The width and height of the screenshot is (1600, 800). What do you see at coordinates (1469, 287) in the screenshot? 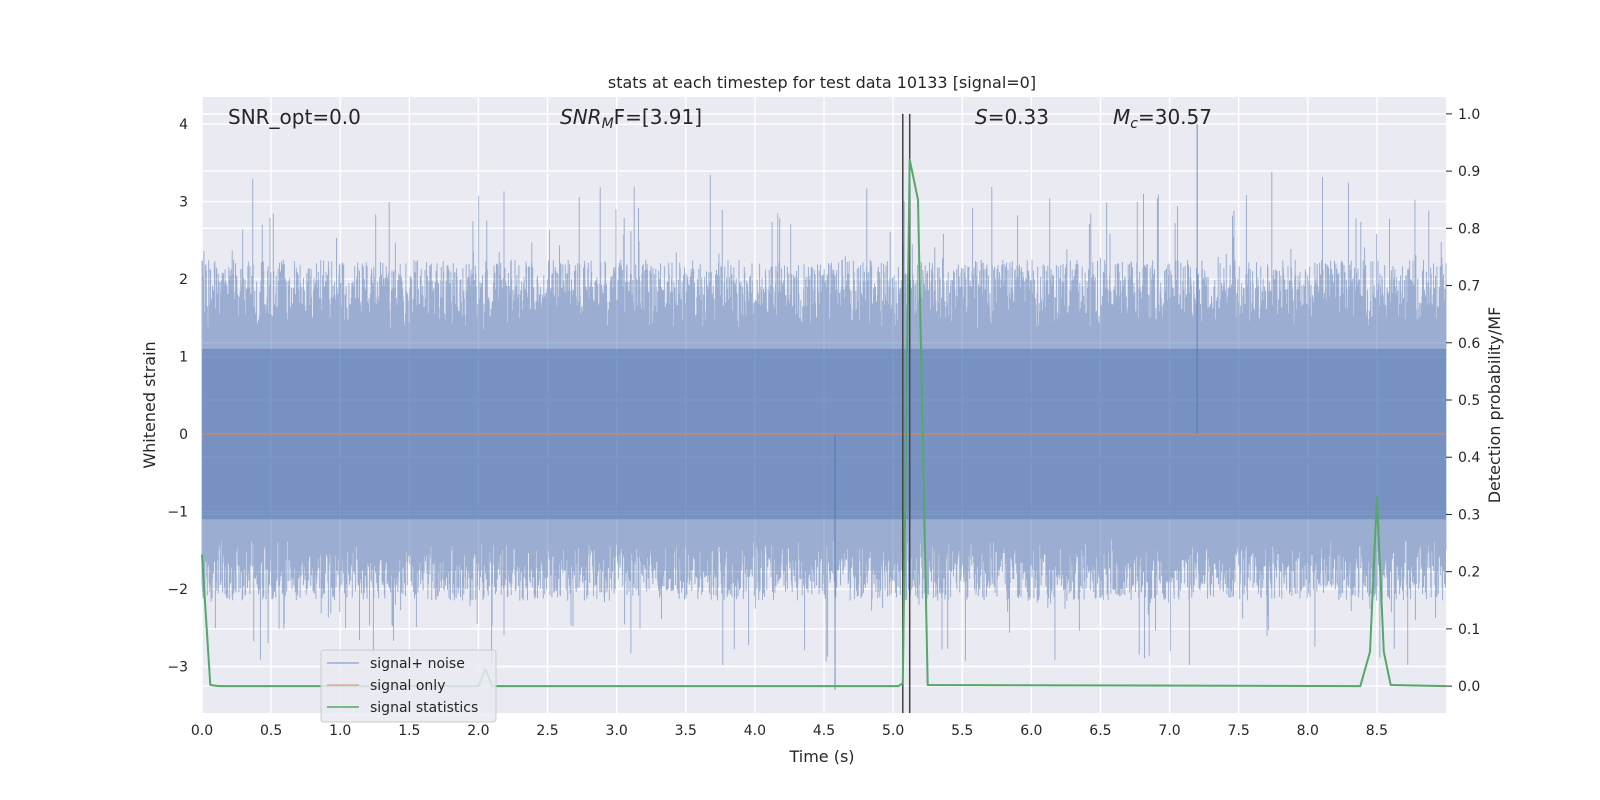
I see `y-tick-label-right: 0.7` at bounding box center [1469, 287].